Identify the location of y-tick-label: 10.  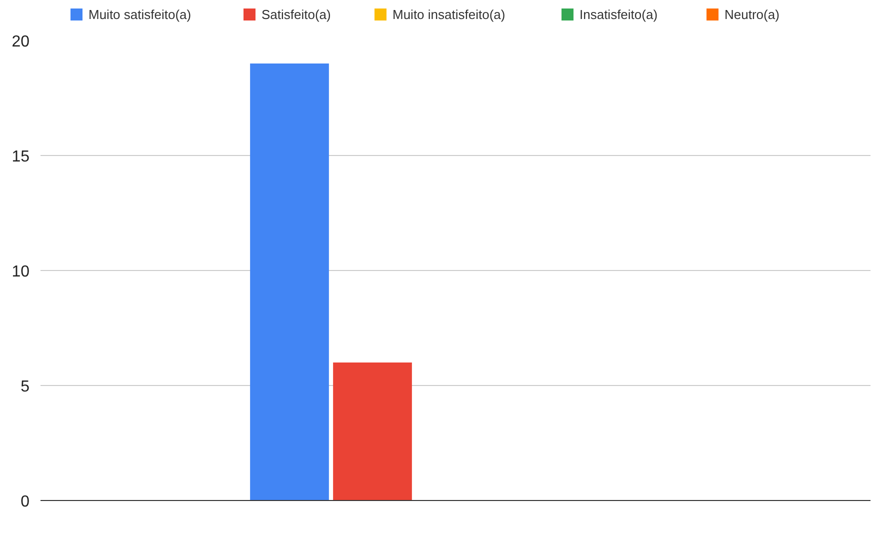
(21, 272).